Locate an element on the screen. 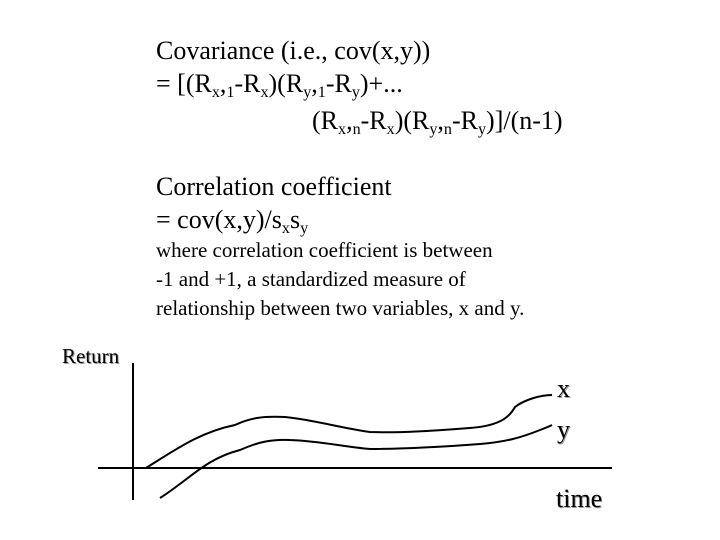 This screenshot has height=540, width=720. correlation-formula: = cov(x,y)/sxsy is located at coordinates (232, 221).